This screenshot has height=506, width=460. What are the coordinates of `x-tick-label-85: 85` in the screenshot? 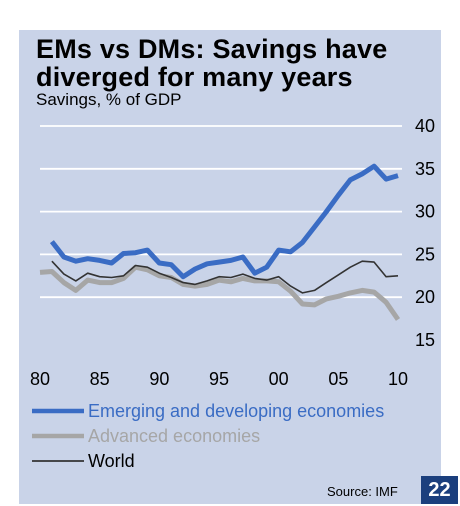 It's located at (100, 379).